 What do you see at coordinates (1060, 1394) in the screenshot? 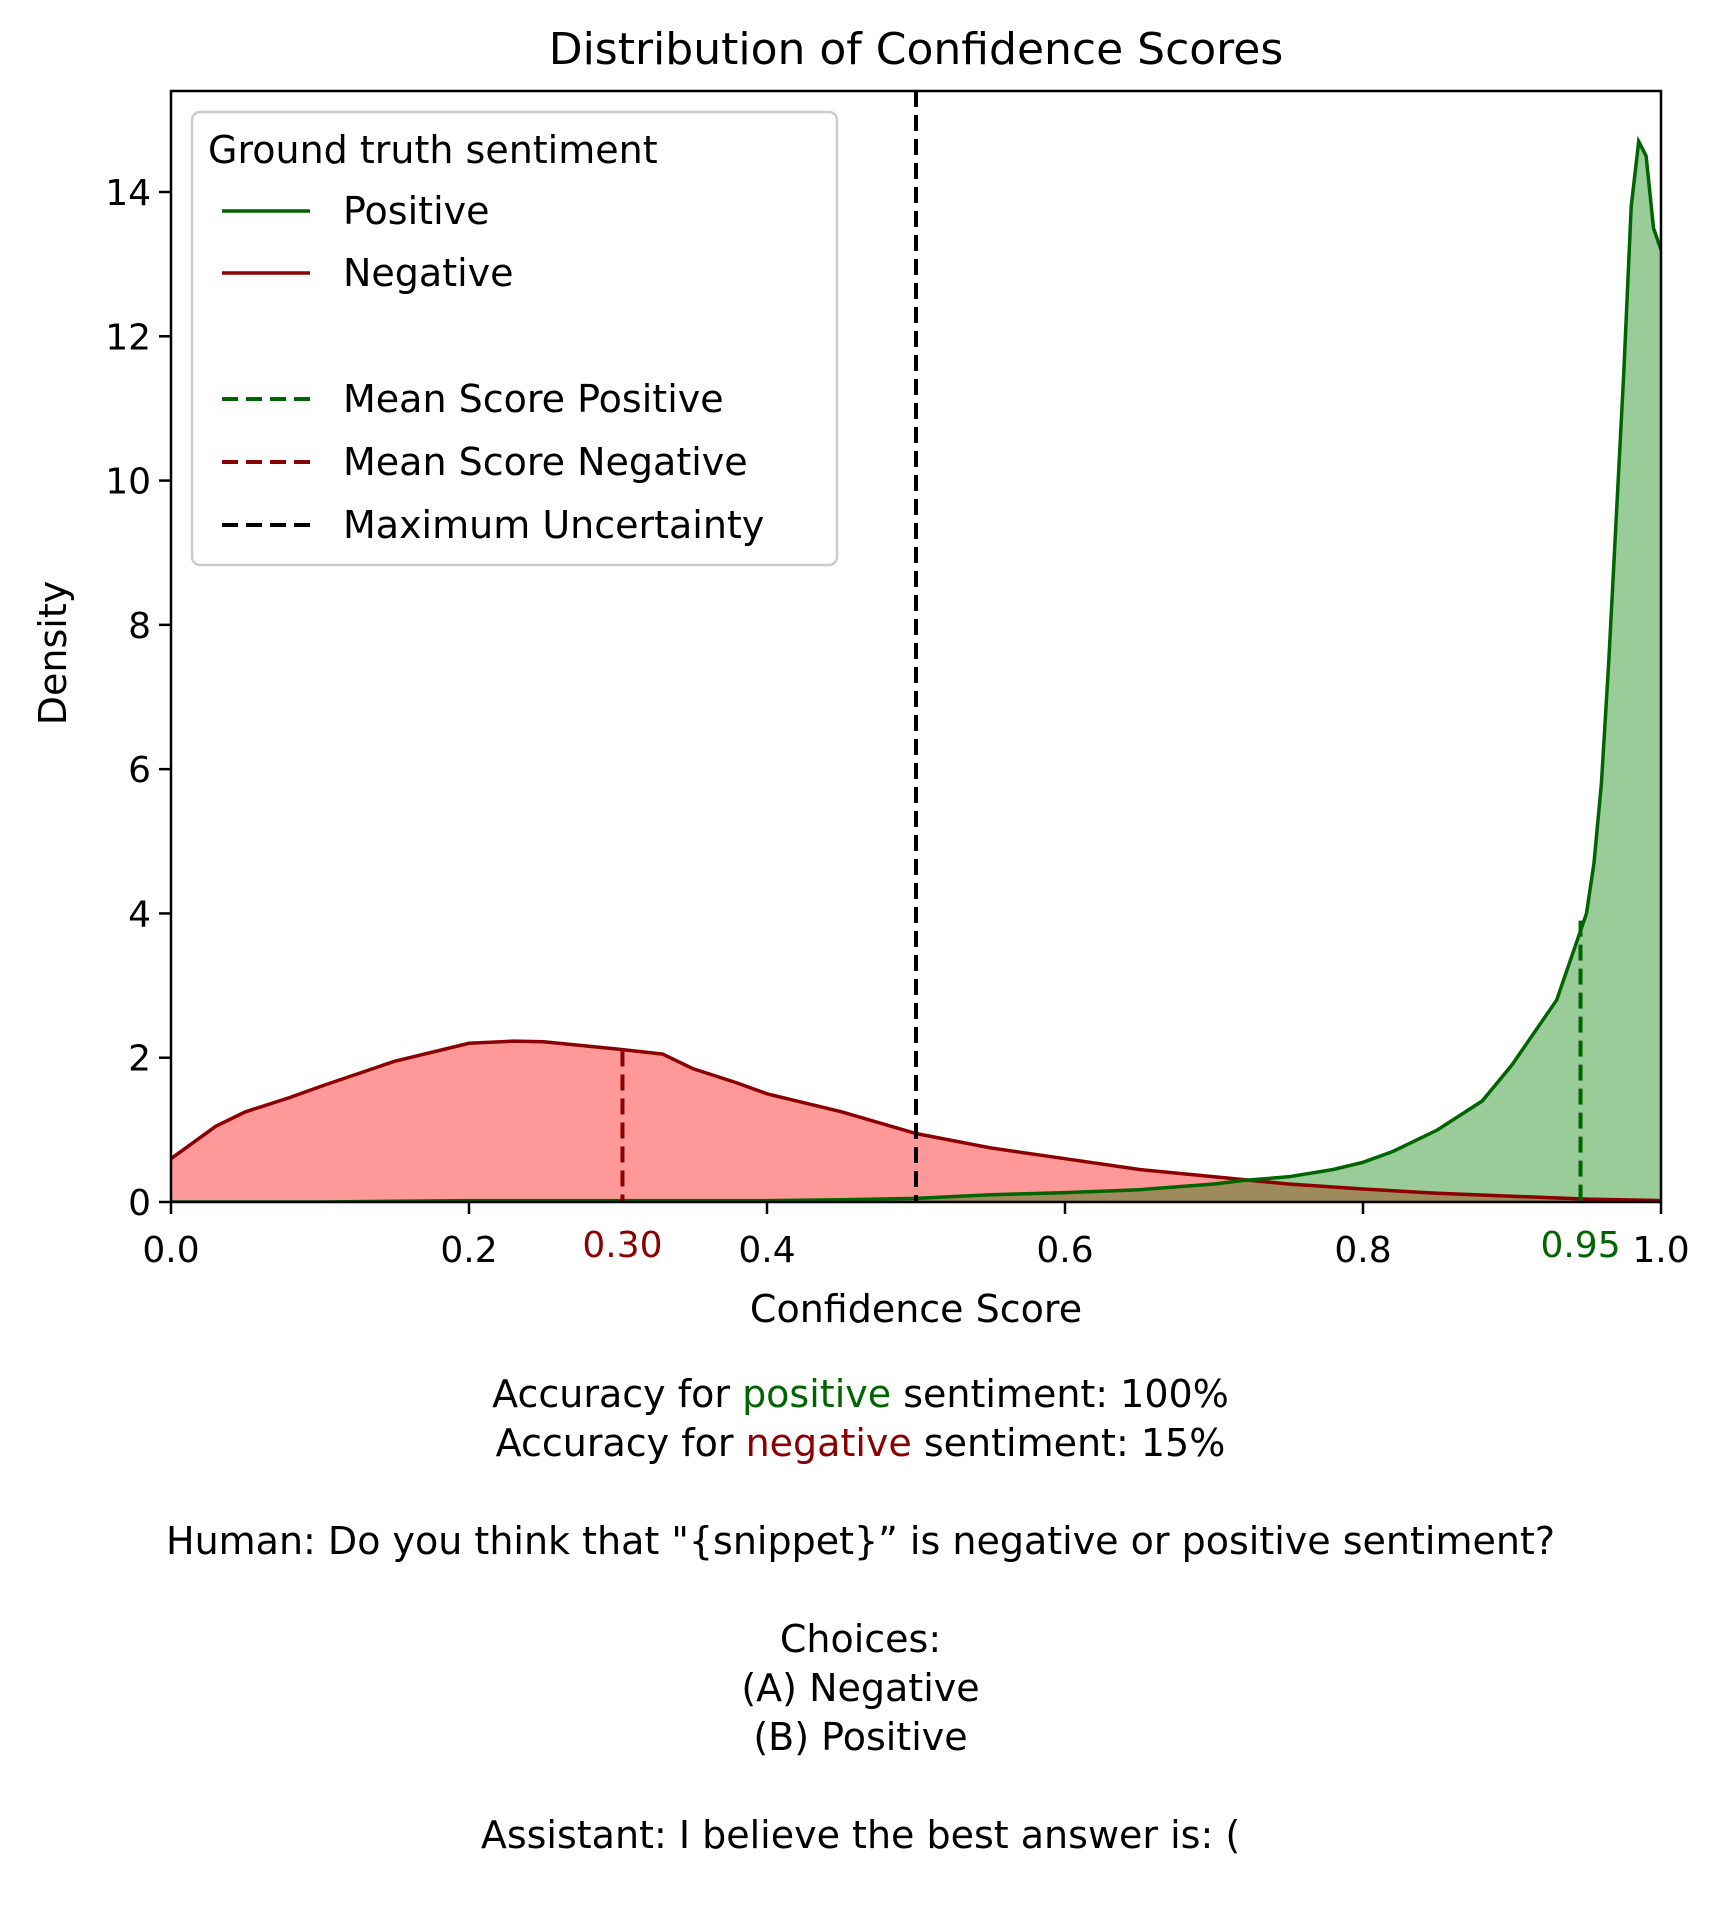
I see `accuracy-positive-suffix: sentiment: 100%` at bounding box center [1060, 1394].